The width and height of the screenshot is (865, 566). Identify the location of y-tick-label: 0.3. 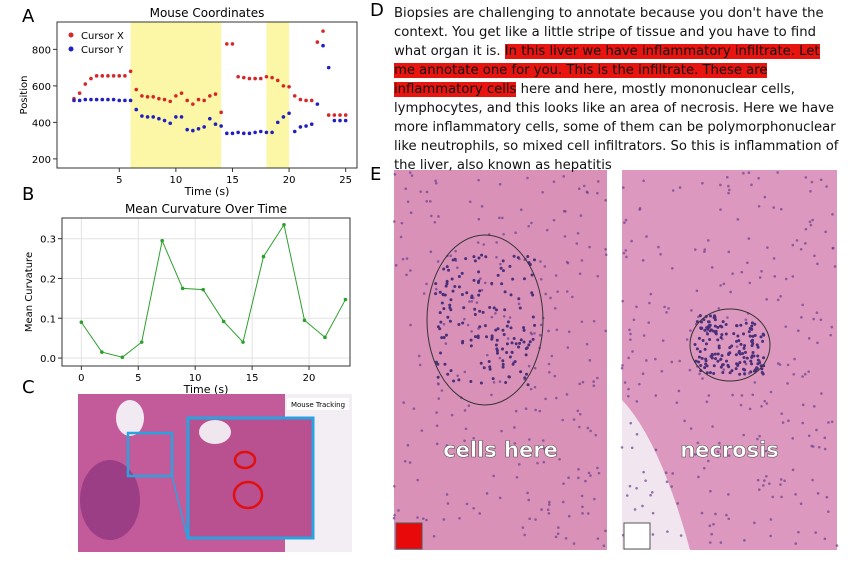
(48, 240).